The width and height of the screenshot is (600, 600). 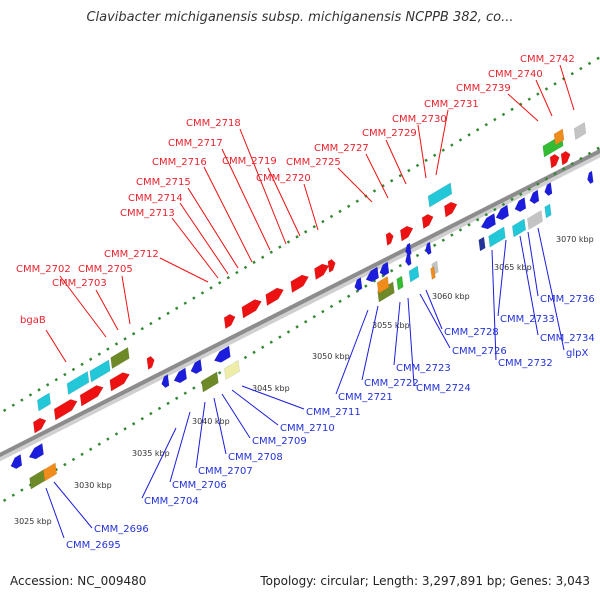 I want to click on olive-gene-box, so click(x=210, y=382).